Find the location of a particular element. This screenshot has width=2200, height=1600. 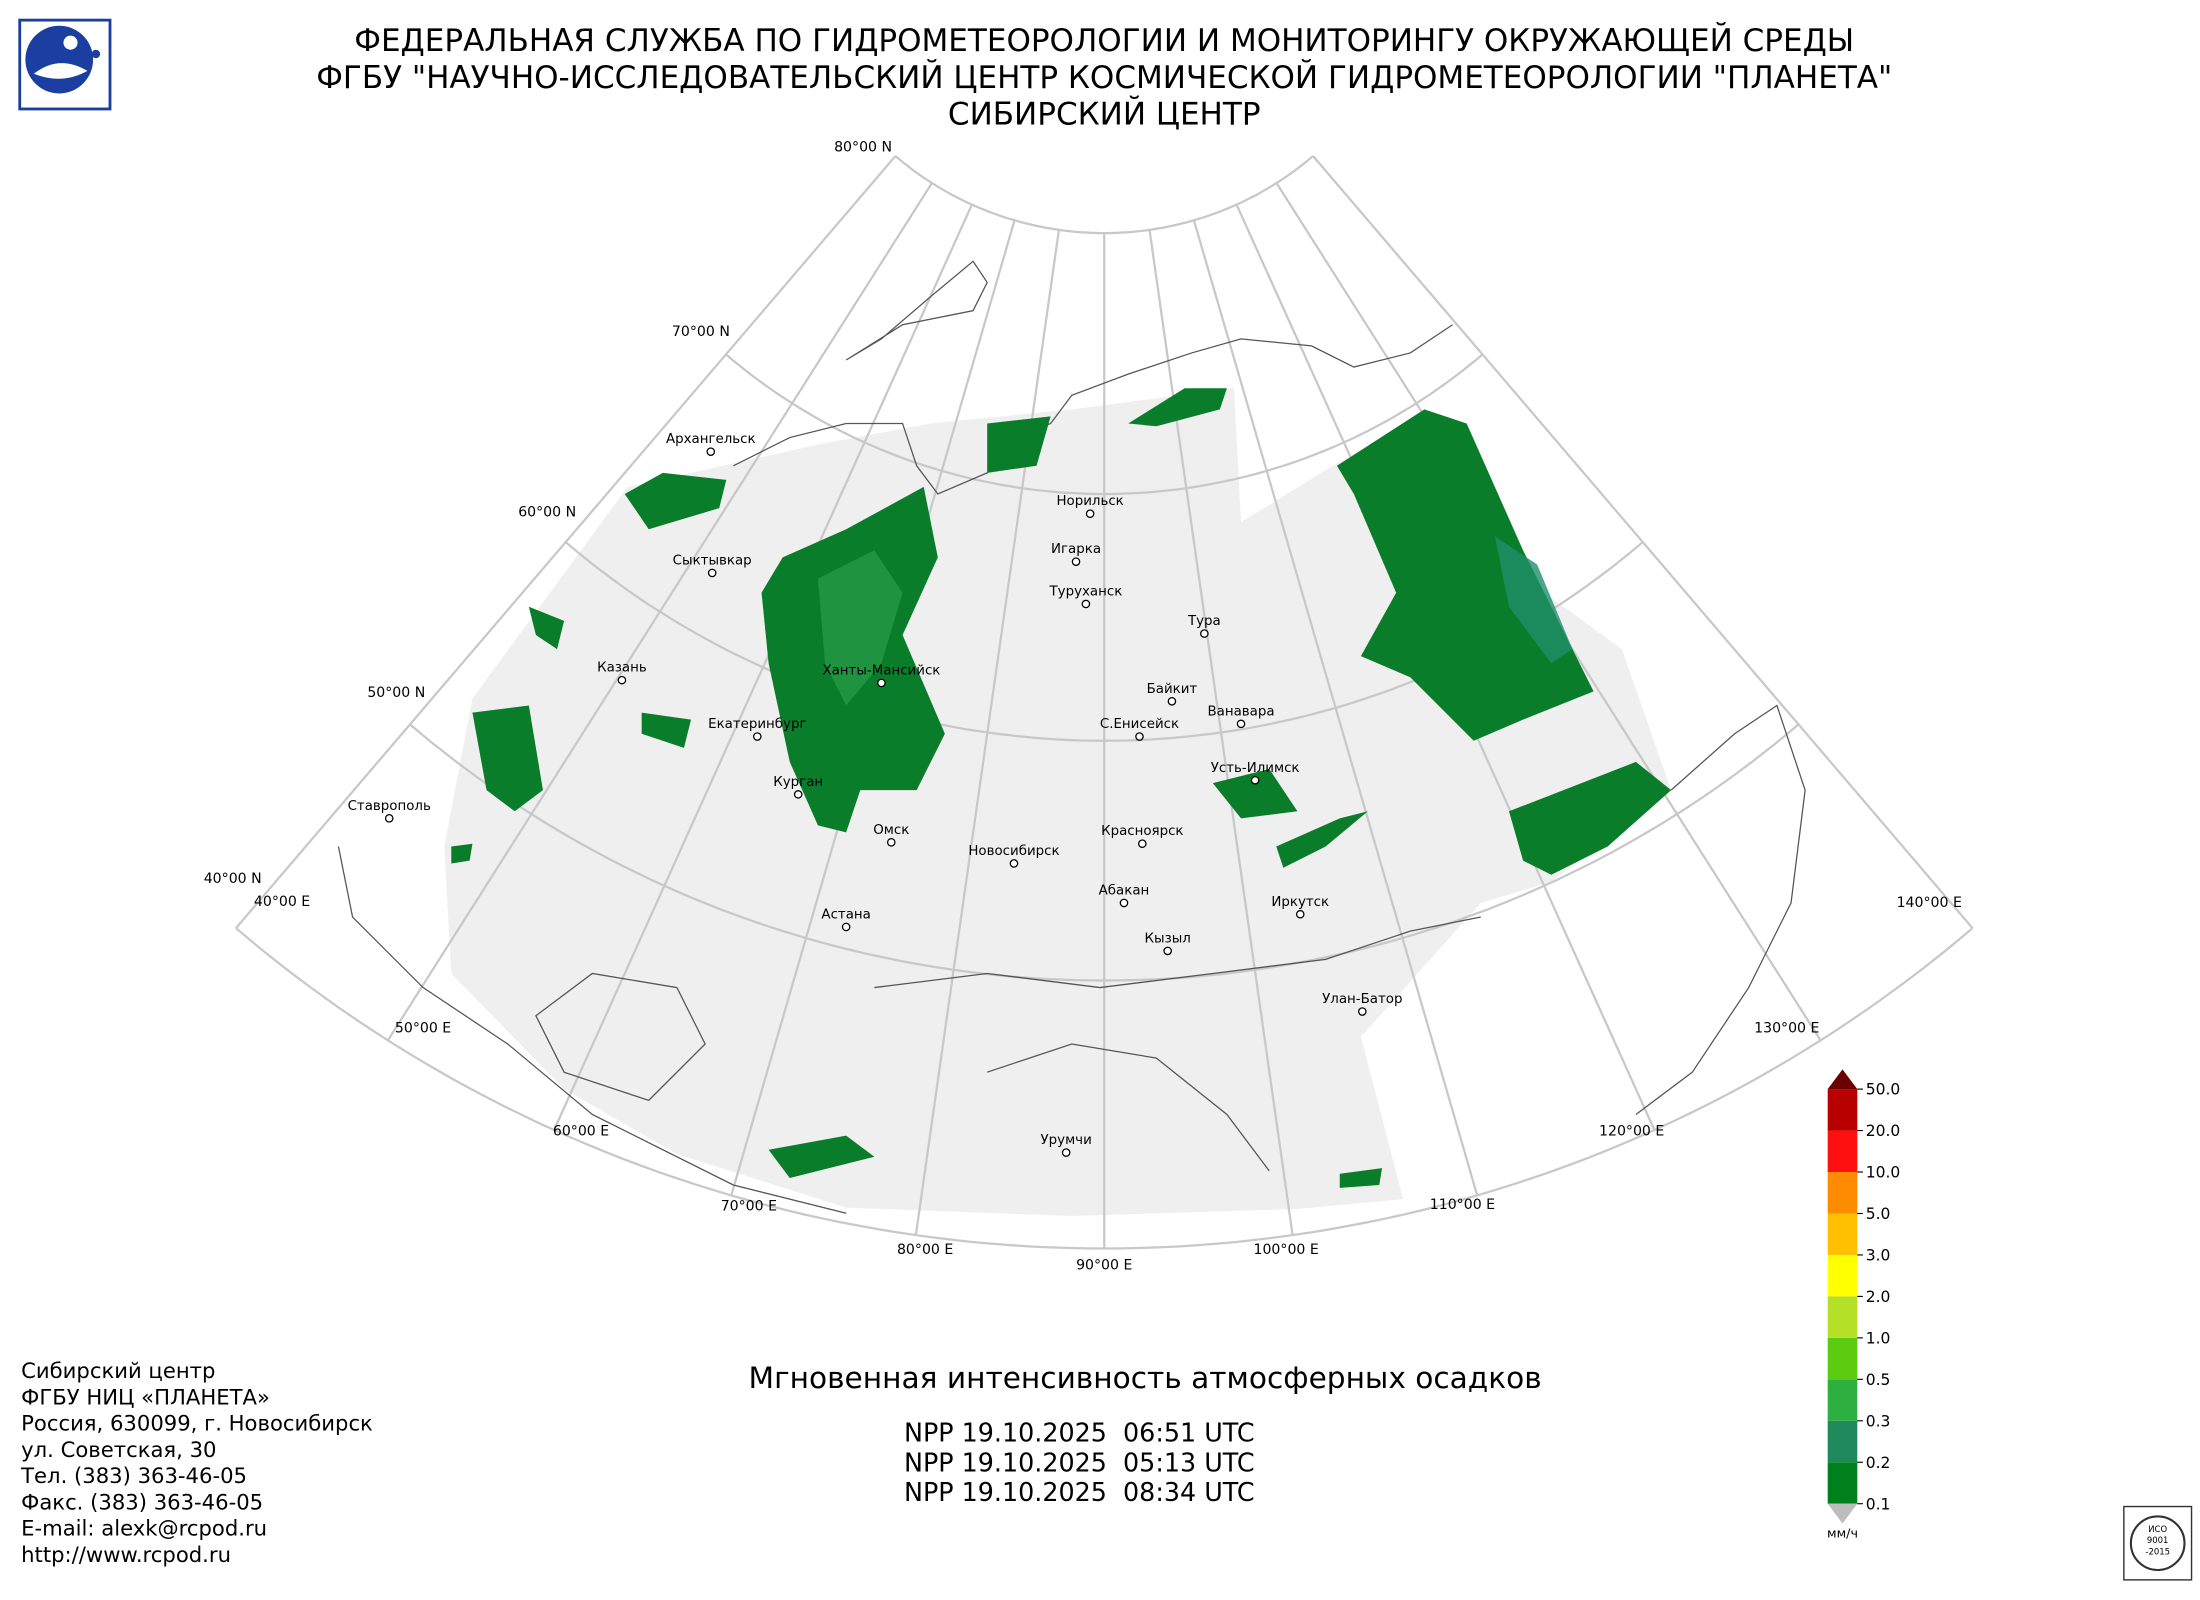

longitude-label: 100°00 E is located at coordinates (1286, 1250).